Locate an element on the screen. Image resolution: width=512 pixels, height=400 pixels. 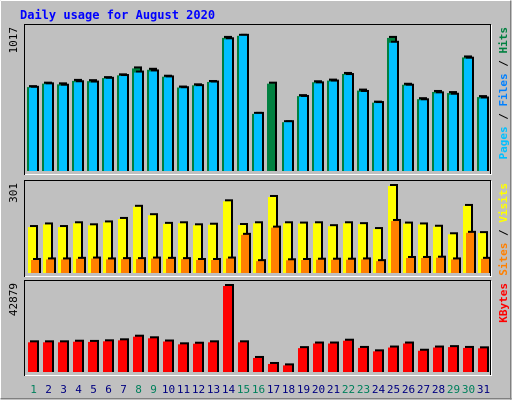
day-label: 2 is located at coordinates (48, 389).